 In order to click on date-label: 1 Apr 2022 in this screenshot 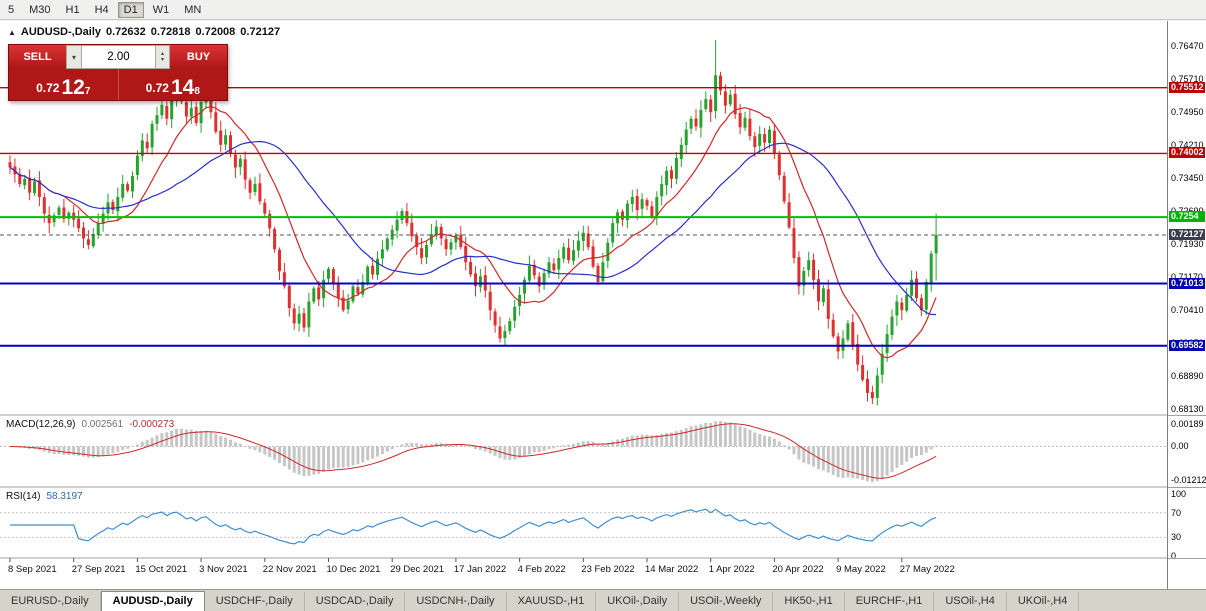, I will do `click(732, 569)`.